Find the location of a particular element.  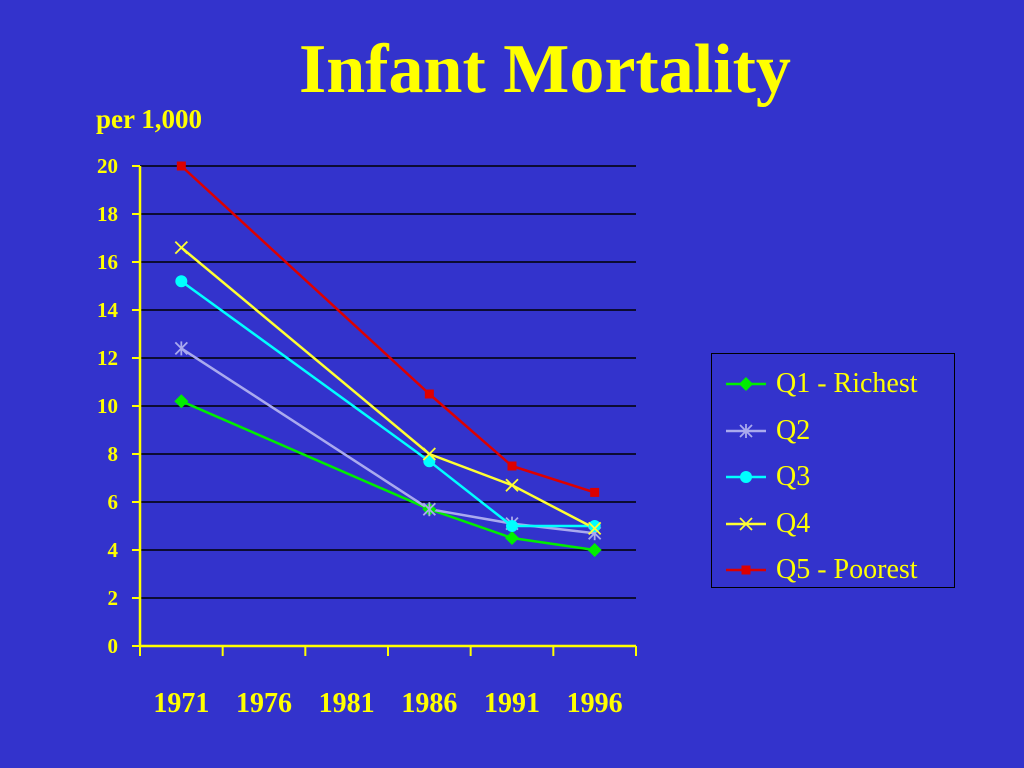

data-point-q2-1986 is located at coordinates (429, 509).